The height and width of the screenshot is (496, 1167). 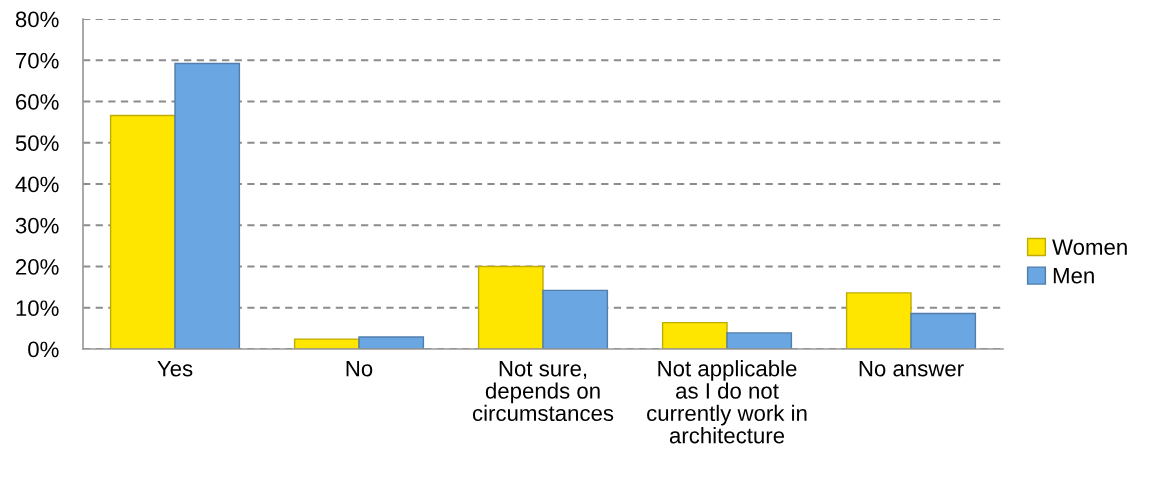 What do you see at coordinates (37, 19) in the screenshot?
I see `y-tick-label: 80%` at bounding box center [37, 19].